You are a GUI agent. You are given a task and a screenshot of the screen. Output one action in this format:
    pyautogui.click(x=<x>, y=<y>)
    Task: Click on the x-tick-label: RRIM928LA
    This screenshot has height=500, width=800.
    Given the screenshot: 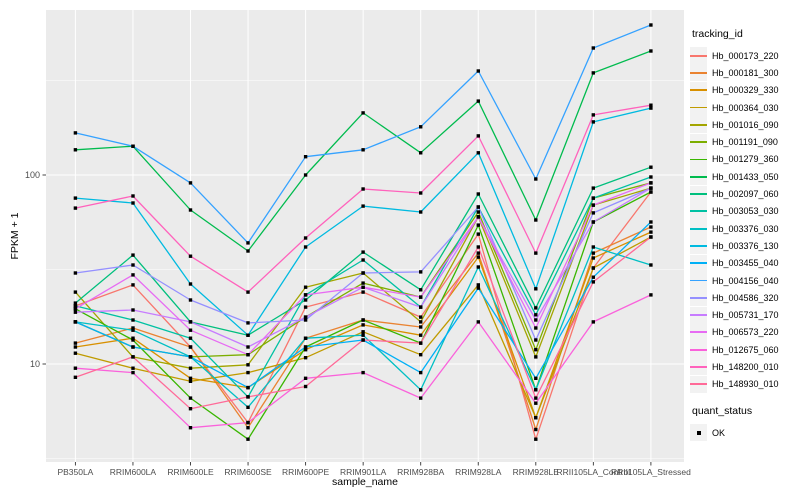 What is the action you would take?
    pyautogui.click(x=478, y=472)
    